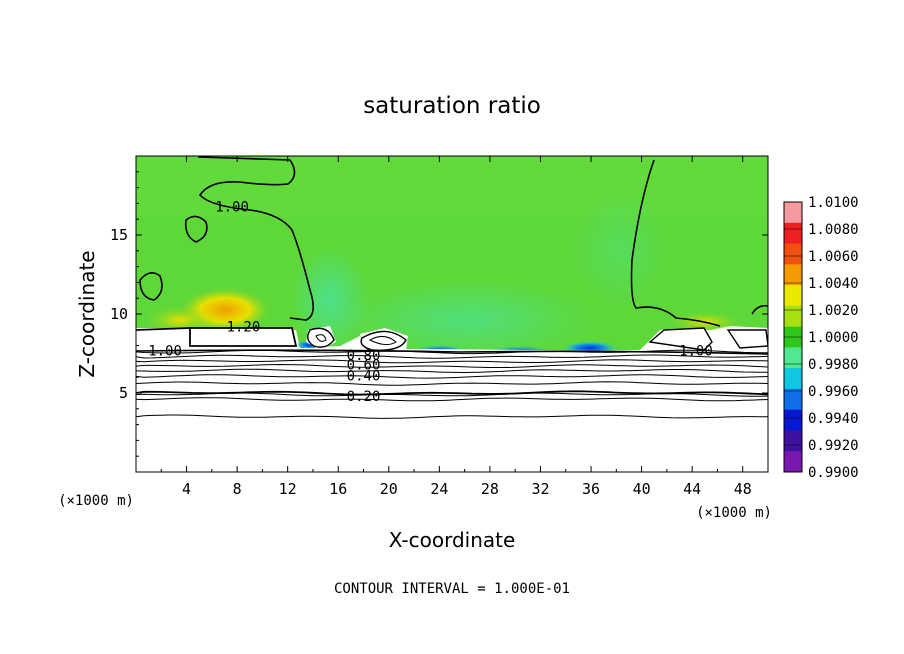 This screenshot has height=654, width=904. What do you see at coordinates (288, 489) in the screenshot?
I see `x-tick-label: 12` at bounding box center [288, 489].